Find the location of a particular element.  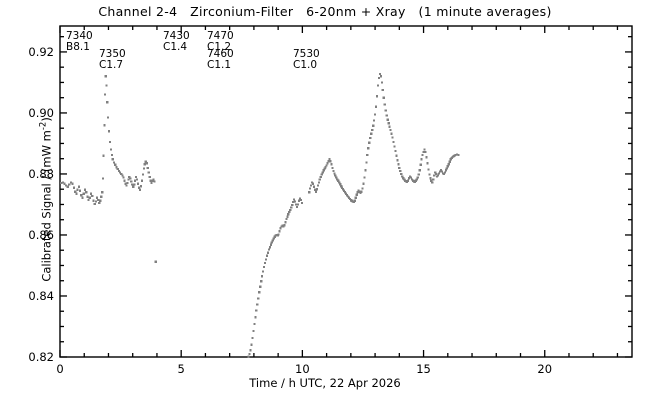

flare-class-label: C1.1 is located at coordinates (219, 65).